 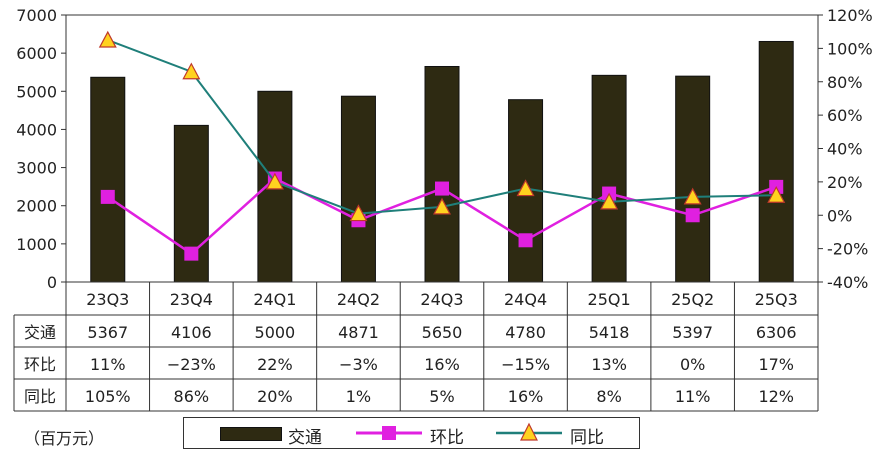 What do you see at coordinates (839, 215) in the screenshot?
I see `y-right-tick-label: 0%` at bounding box center [839, 215].